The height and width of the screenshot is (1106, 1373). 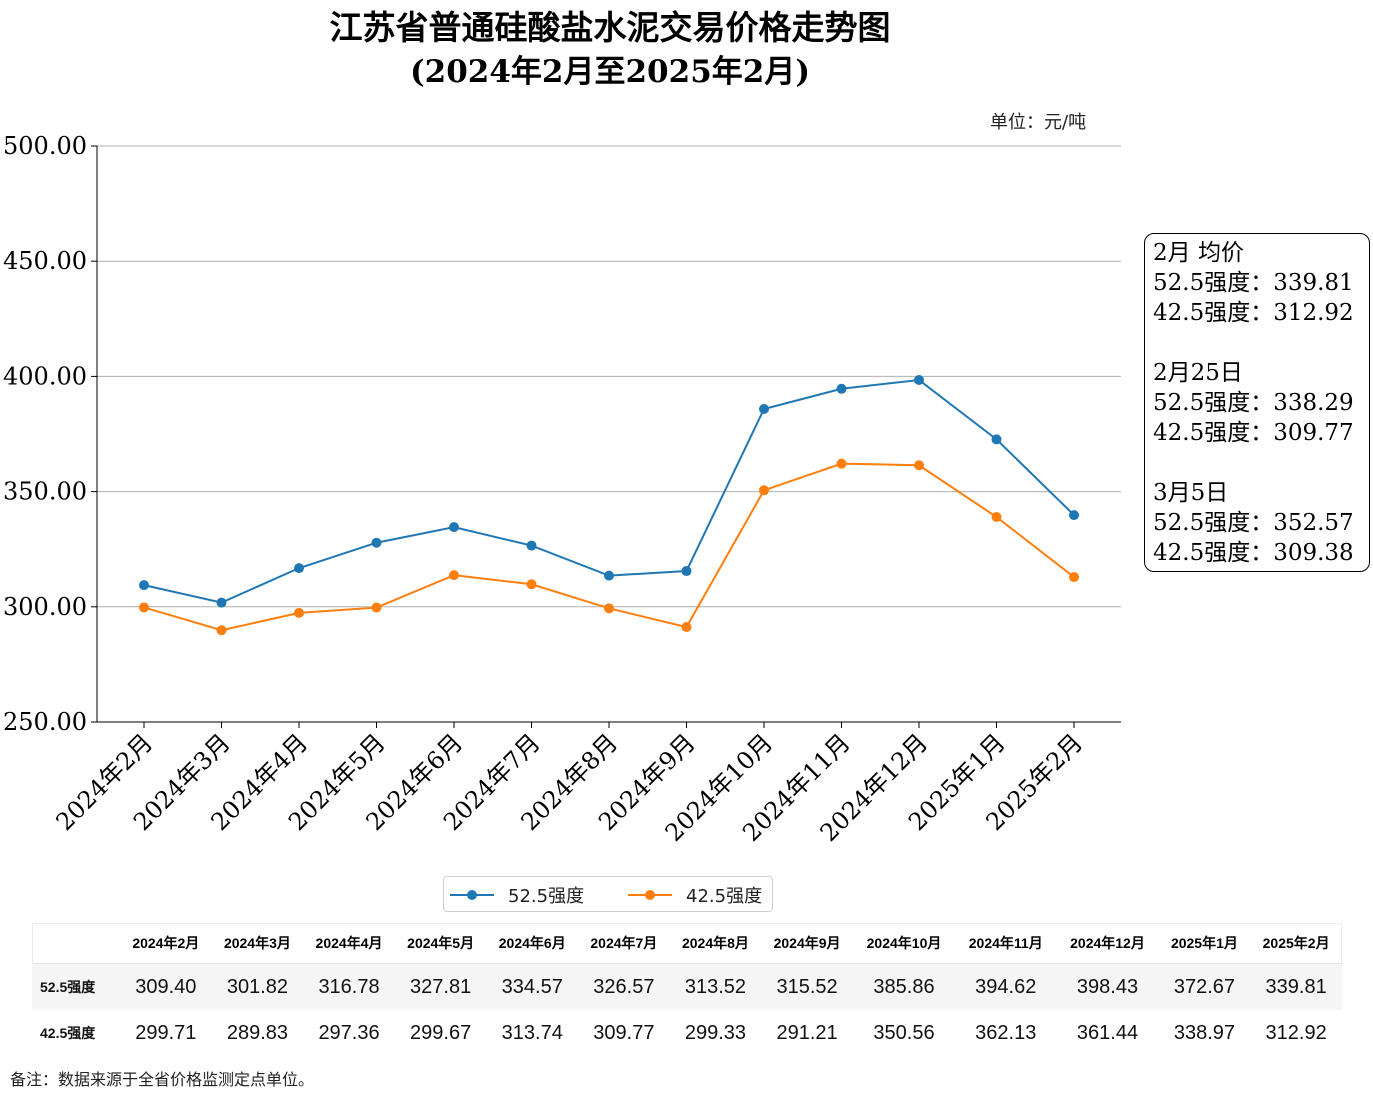 I want to click on chart-subtitle: (2024年2月至2025年2月), so click(x=610, y=72).